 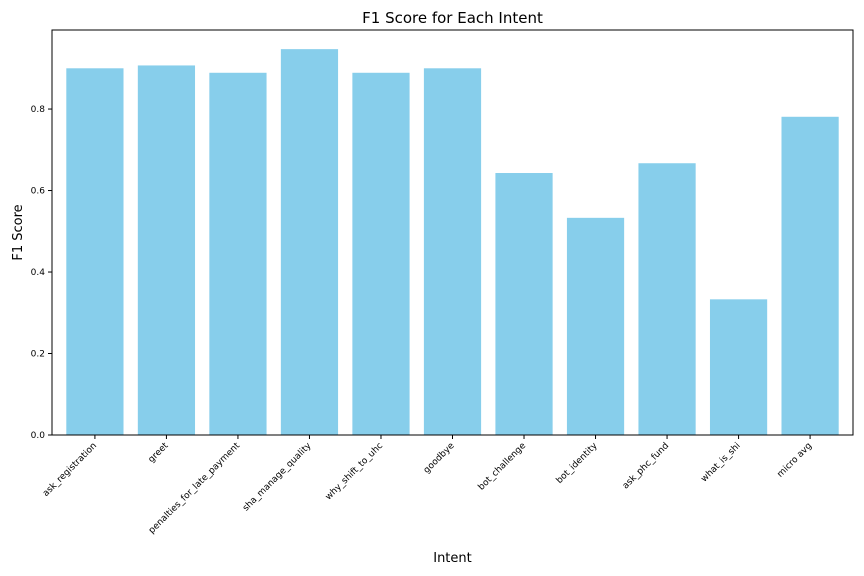 I want to click on bar-why-shift-to-uhc, so click(x=381, y=254).